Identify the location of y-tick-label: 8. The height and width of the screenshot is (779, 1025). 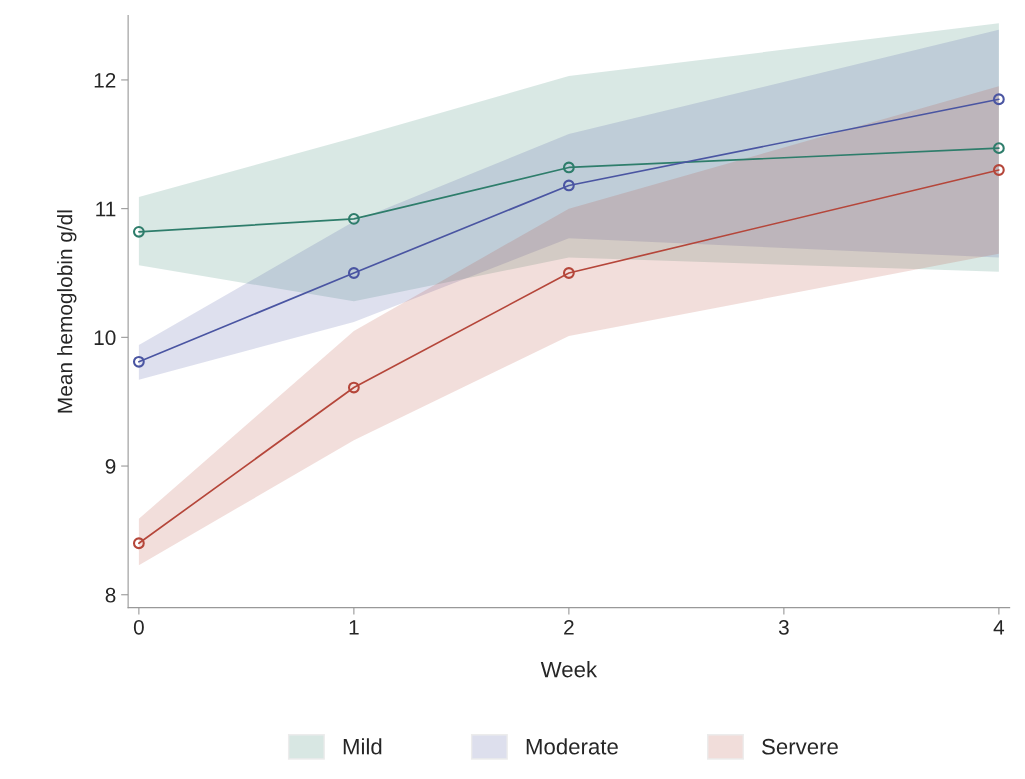
(110, 595).